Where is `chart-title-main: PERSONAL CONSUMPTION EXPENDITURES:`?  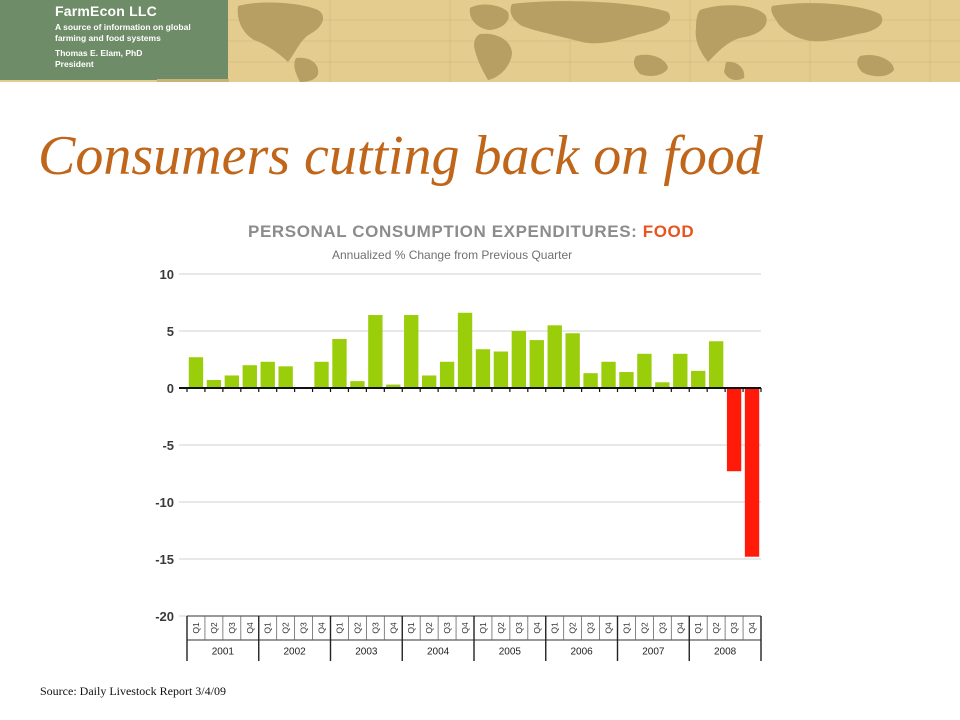
chart-title-main: PERSONAL CONSUMPTION EXPENDITURES: is located at coordinates (443, 231).